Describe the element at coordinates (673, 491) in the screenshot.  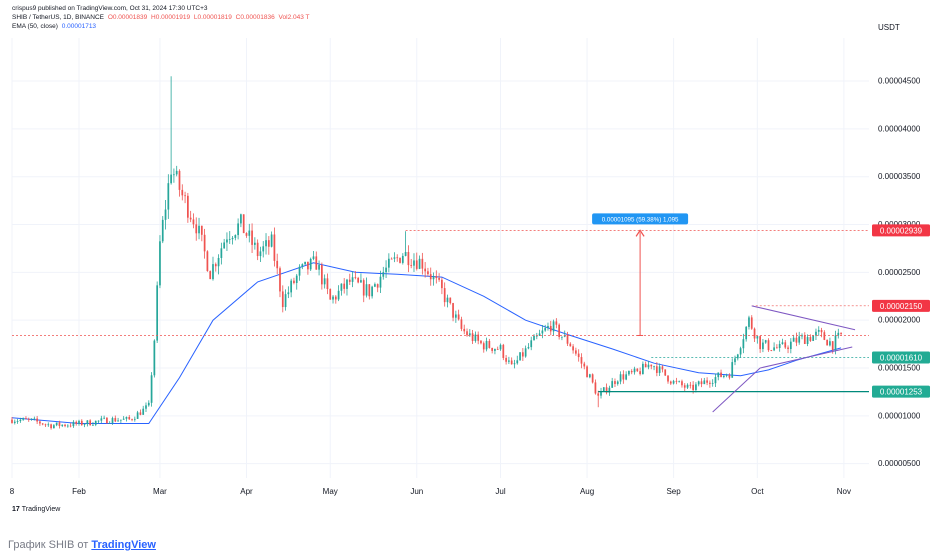
I see `x-tick-label: Sep` at that location.